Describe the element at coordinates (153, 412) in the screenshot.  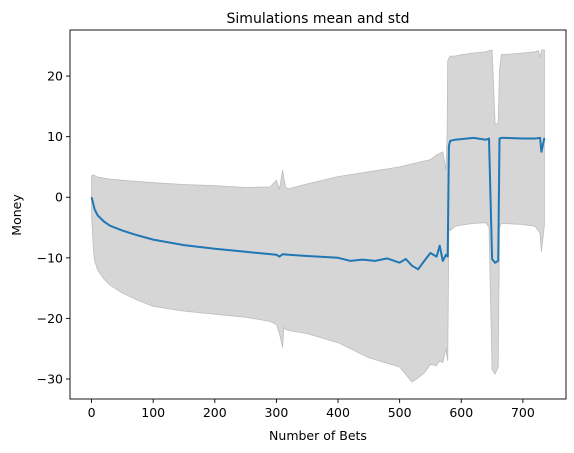
I see `x-tick-label: 100` at that location.